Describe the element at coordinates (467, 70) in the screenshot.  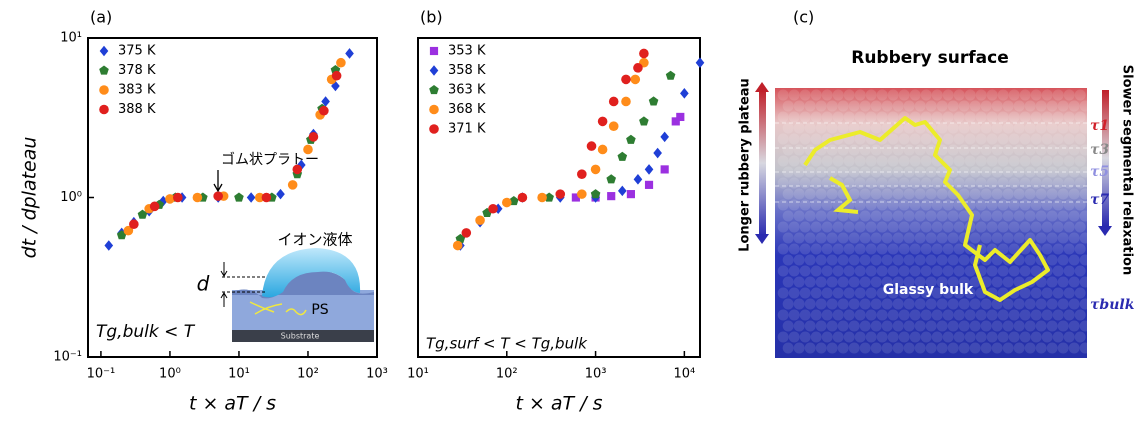
I see `legend-label: 358 K` at that location.